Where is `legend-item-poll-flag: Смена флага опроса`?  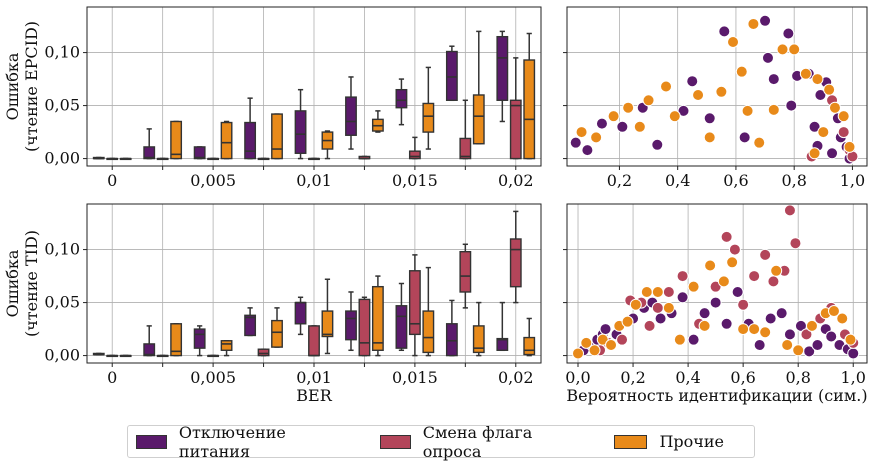 legend-item-poll-flag: Смена флага опроса is located at coordinates (482, 441).